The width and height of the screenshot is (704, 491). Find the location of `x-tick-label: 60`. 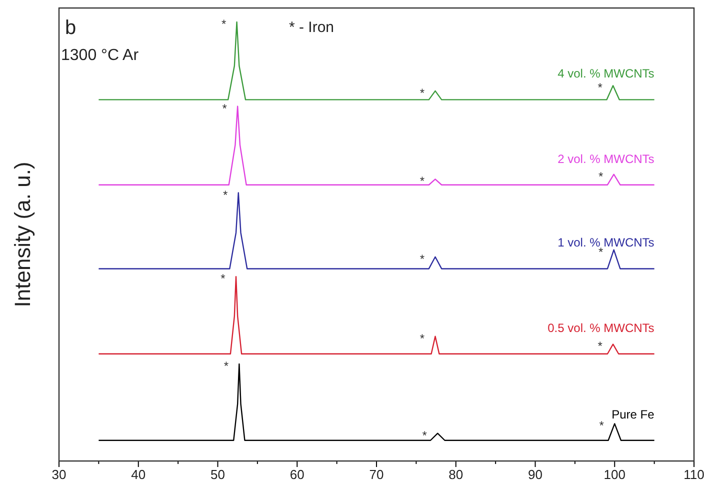

x-tick-label: 60 is located at coordinates (297, 474).